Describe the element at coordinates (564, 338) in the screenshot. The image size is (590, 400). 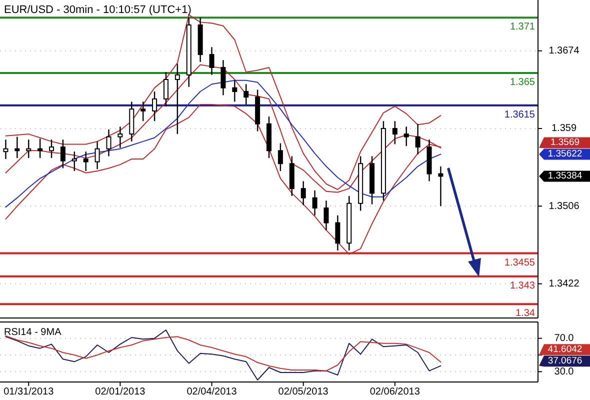
I see `y-tick-label: 70.0` at that location.